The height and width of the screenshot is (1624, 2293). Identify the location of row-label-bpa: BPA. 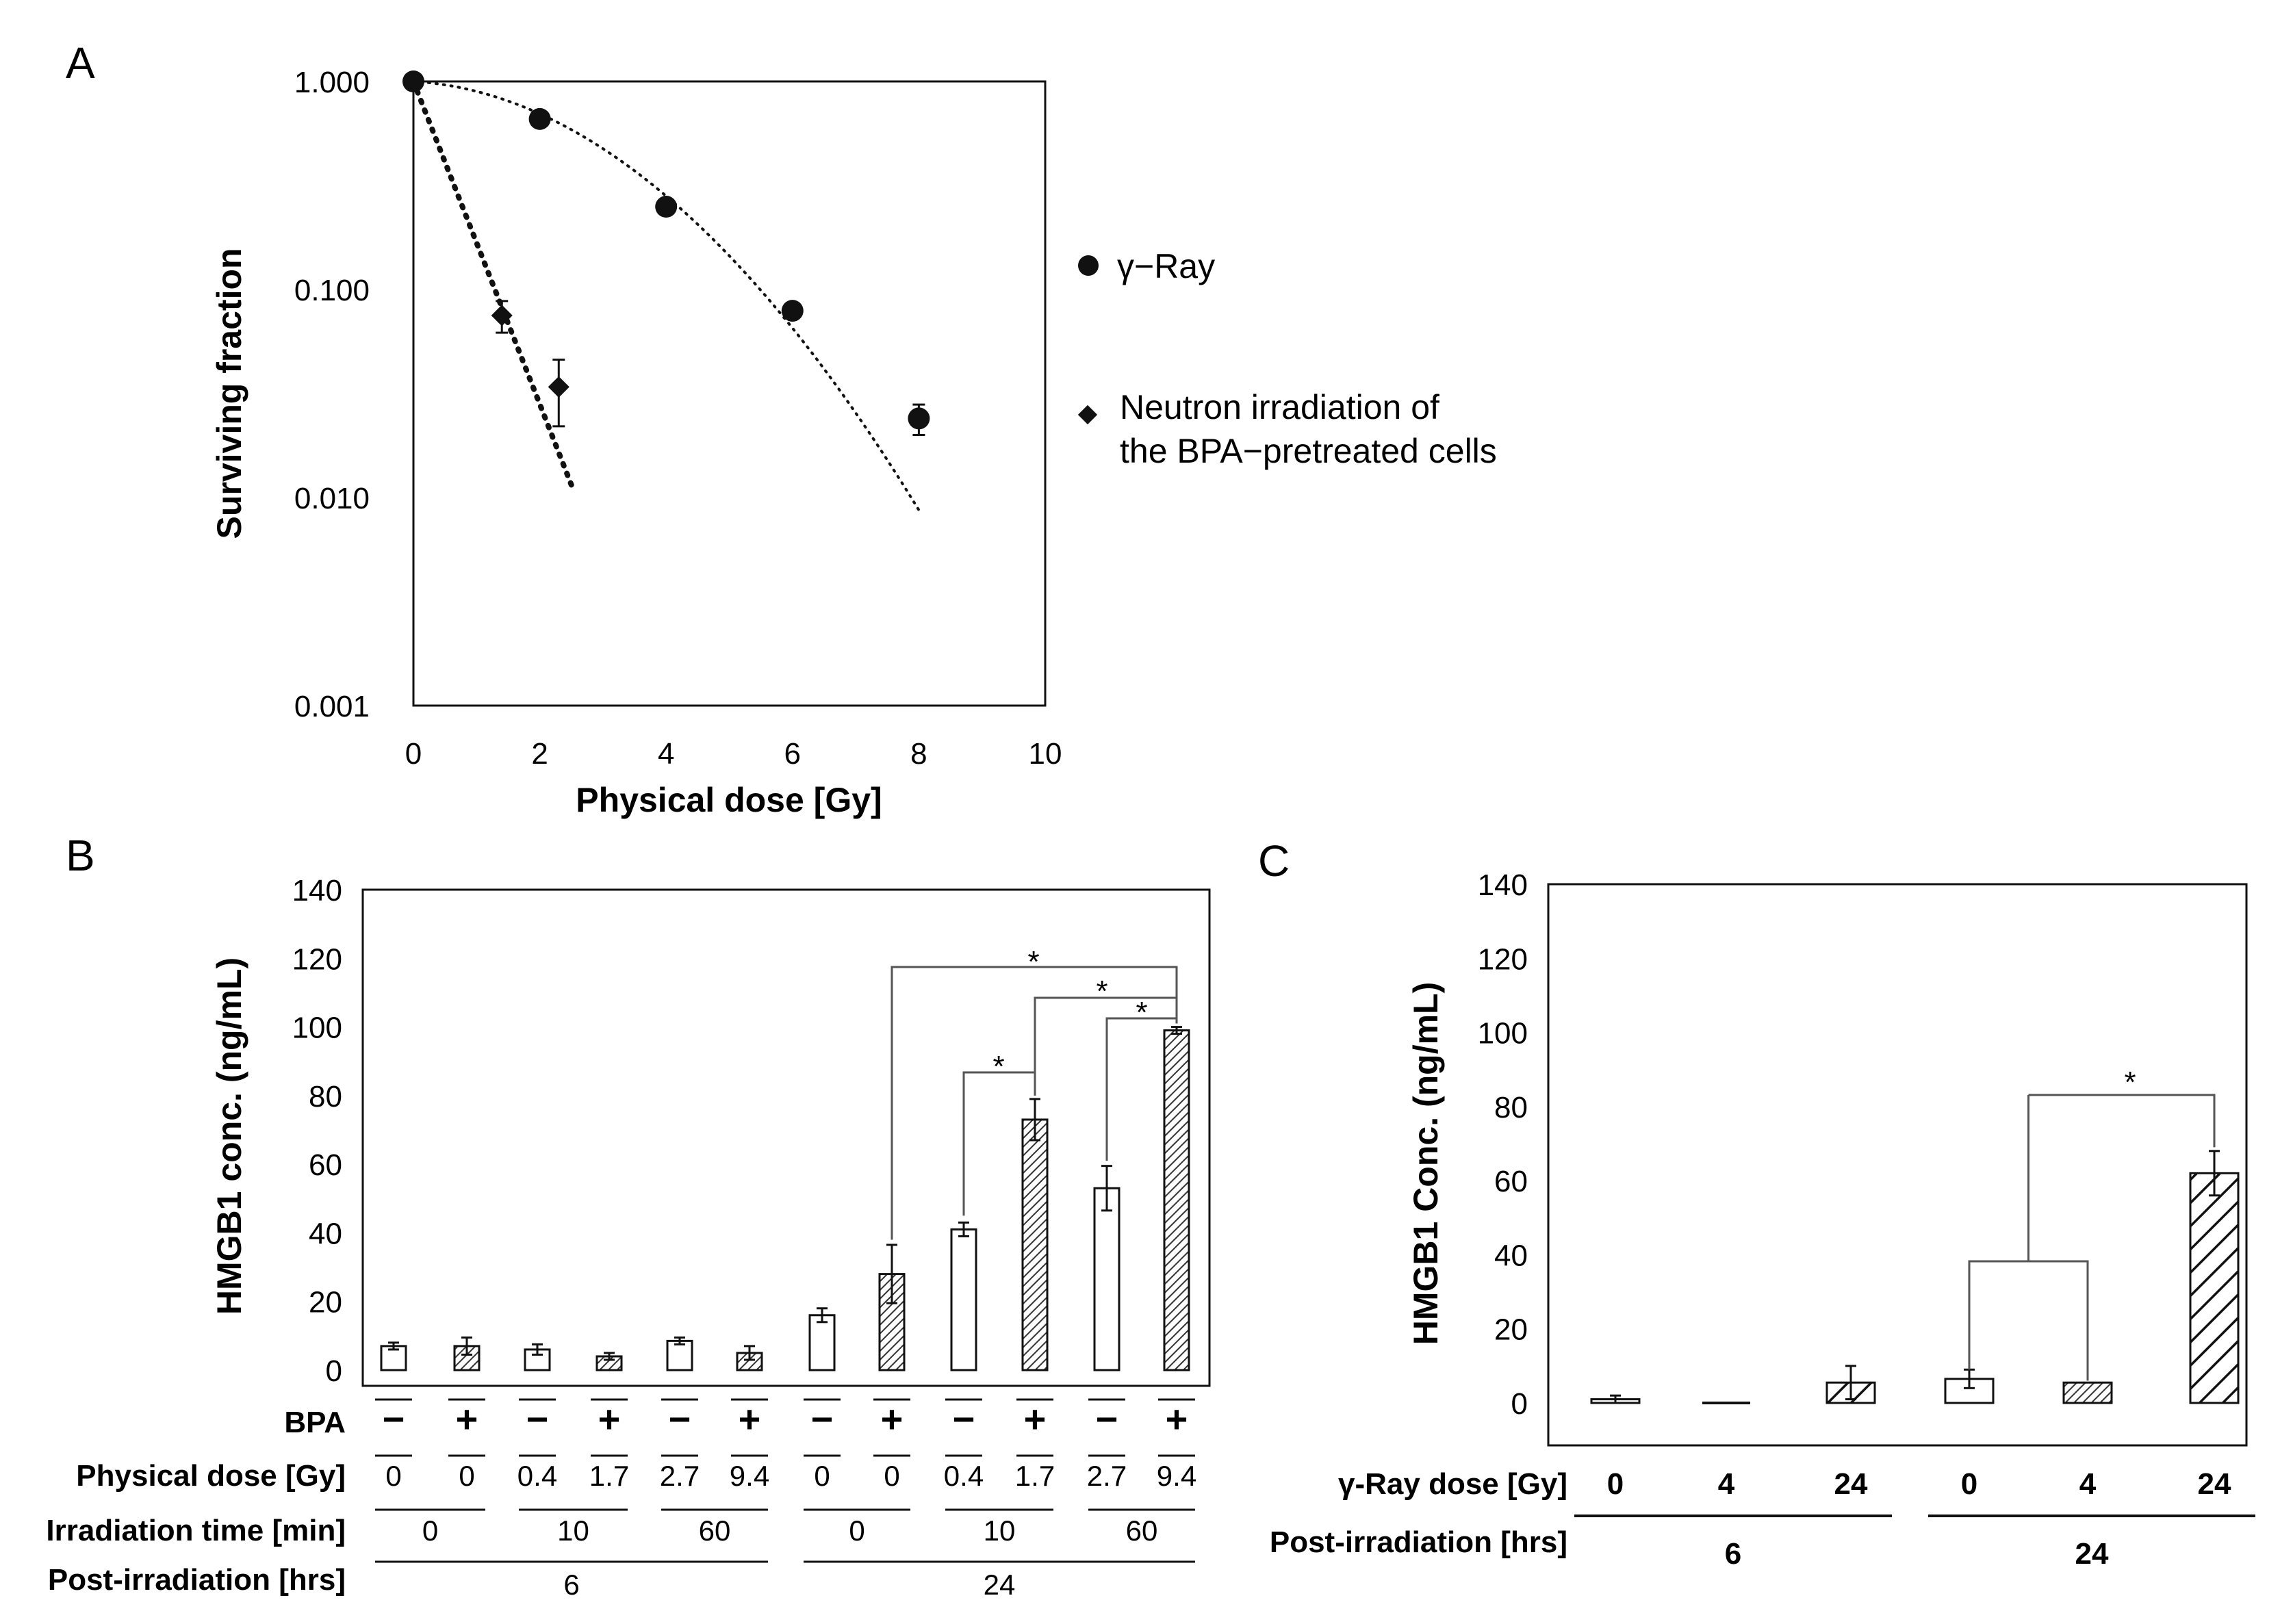
(315, 1423).